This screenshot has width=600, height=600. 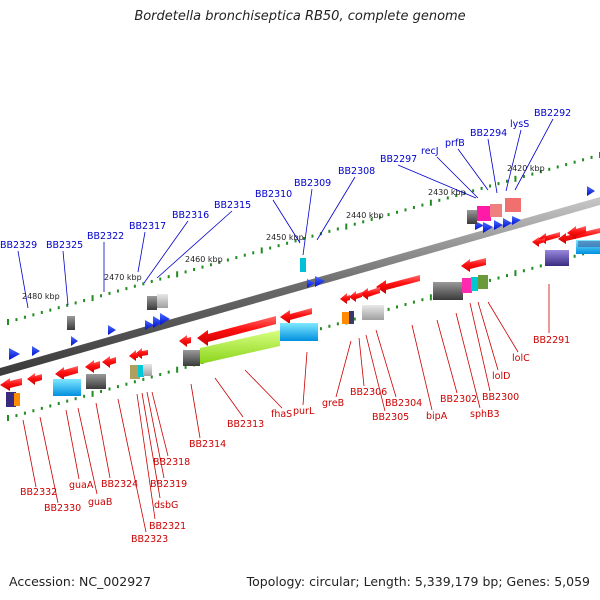 I want to click on gene-label: prfB, so click(x=455, y=143).